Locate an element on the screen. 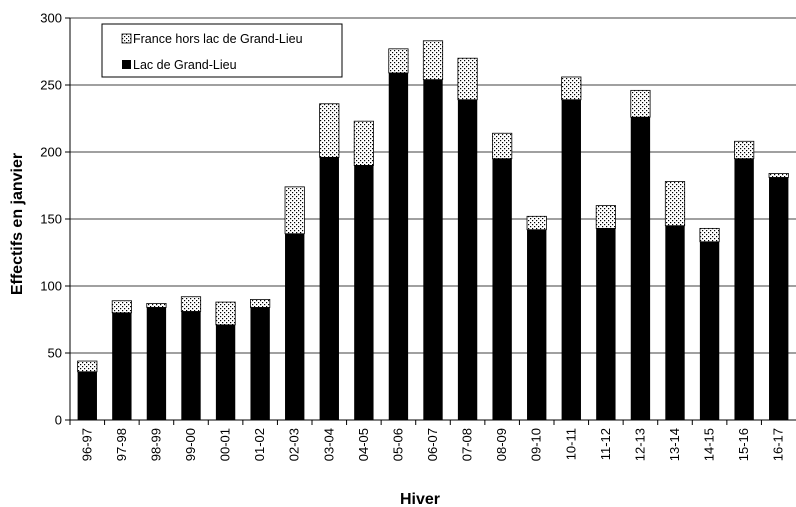  x-tick-label: 03-04 is located at coordinates (328, 444).